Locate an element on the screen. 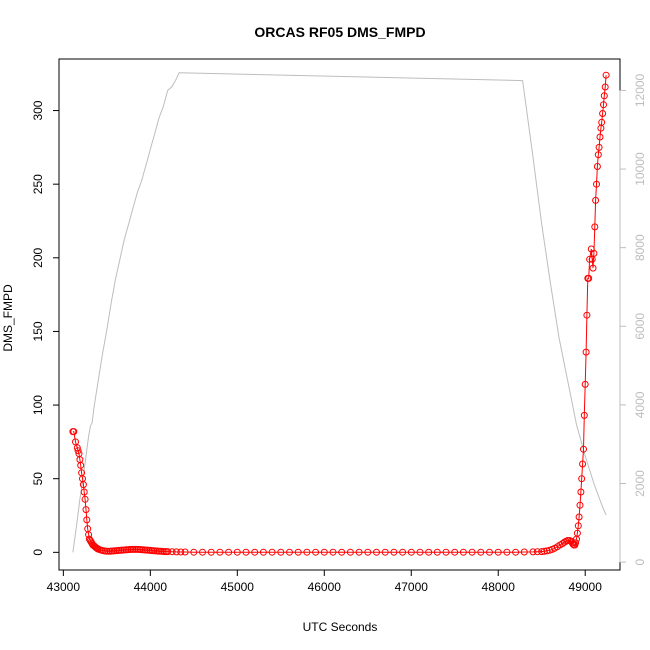 This screenshot has width=650, height=650. y2-tick-label: 12000 is located at coordinates (640, 90).